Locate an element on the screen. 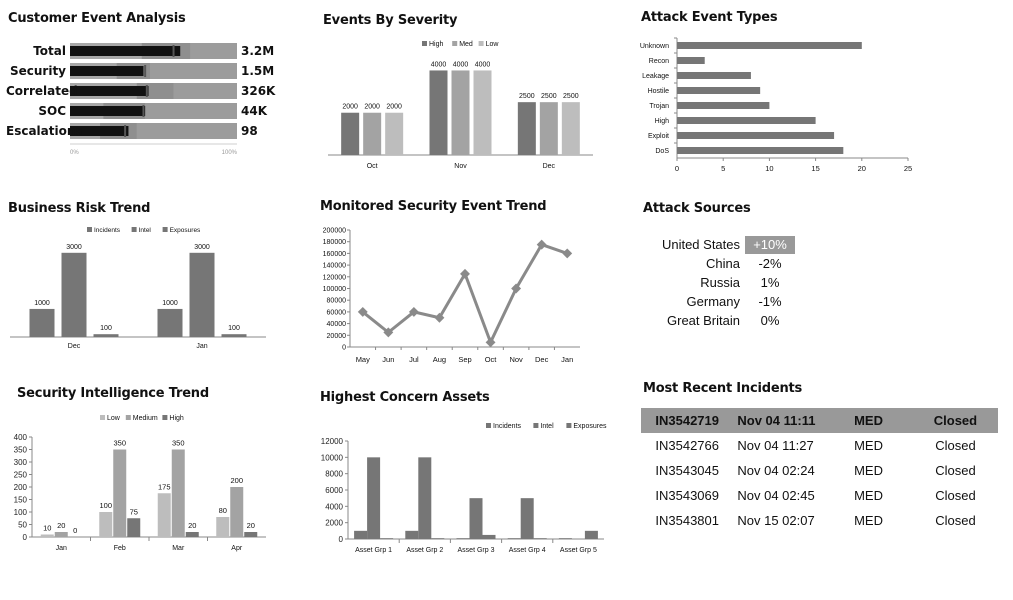 The height and width of the screenshot is (600, 1013). y-tick-label: 400 is located at coordinates (21, 437).